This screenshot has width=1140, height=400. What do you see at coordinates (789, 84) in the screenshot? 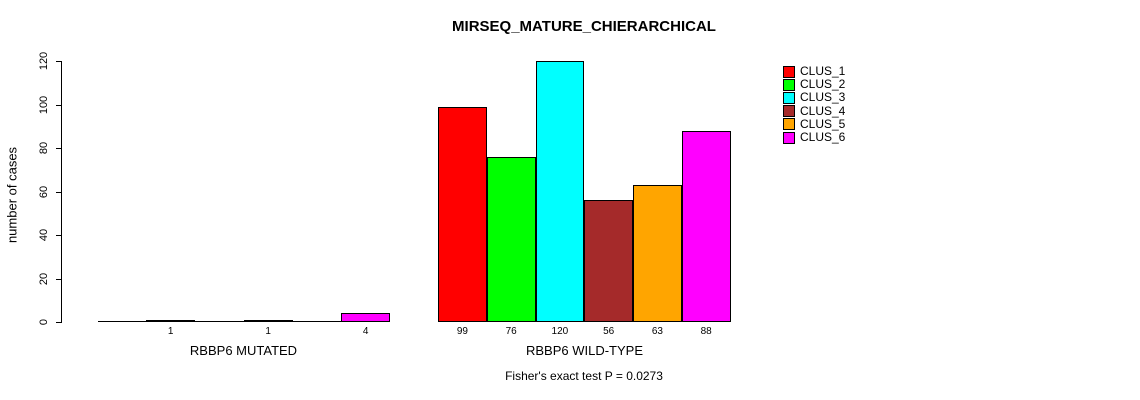
I see `clus_2-color-swatch` at bounding box center [789, 84].